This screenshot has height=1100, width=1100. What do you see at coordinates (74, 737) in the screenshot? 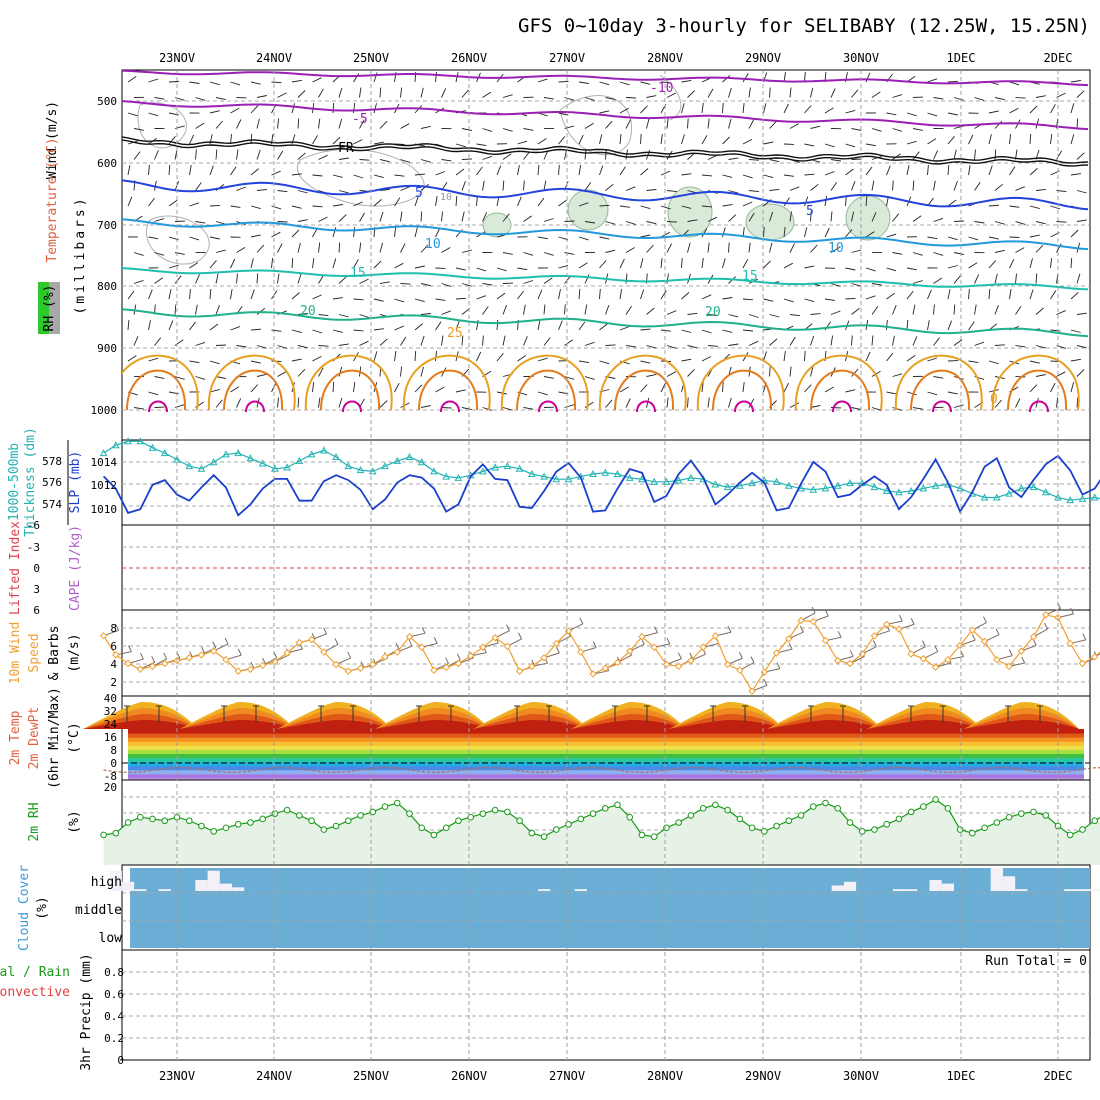
I see `temp-label-4: (°C)` at bounding box center [74, 737].